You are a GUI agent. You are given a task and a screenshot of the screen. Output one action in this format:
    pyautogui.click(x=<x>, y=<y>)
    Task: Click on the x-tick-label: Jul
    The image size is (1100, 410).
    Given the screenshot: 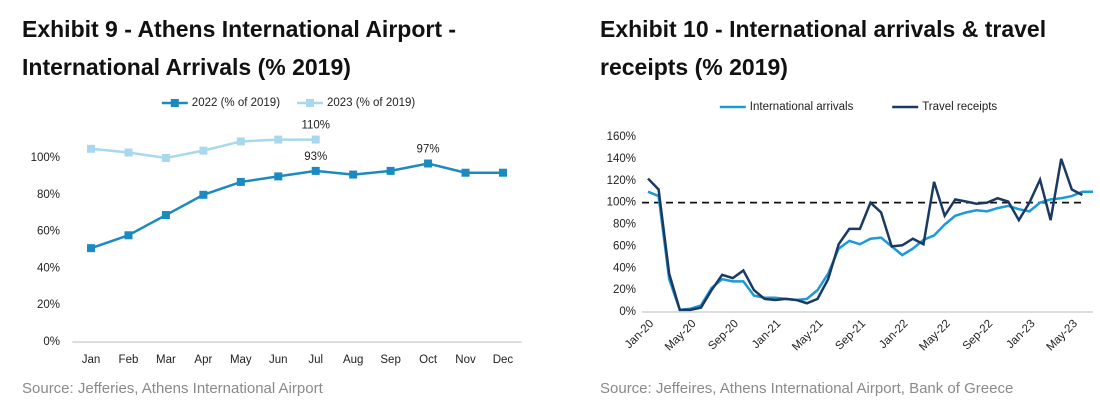 What is the action you would take?
    pyautogui.click(x=315, y=360)
    